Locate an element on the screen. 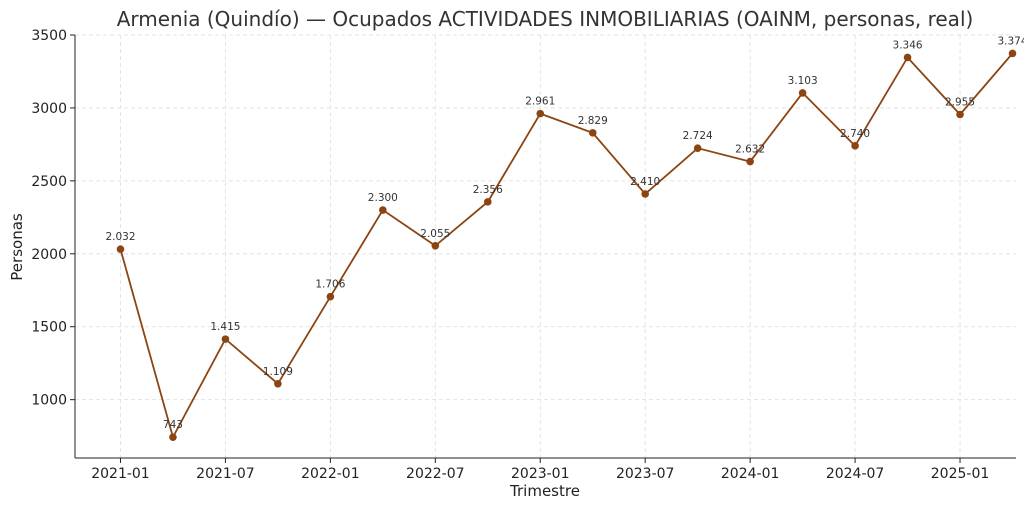  x-tick-label: 2025-01 is located at coordinates (960, 474).